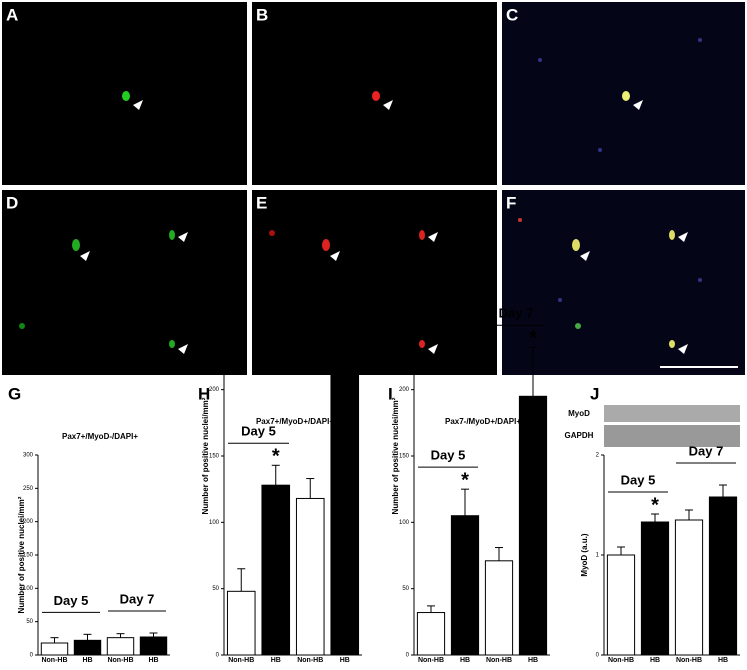 This screenshot has height=670, width=747. Describe the element at coordinates (262, 14) in the screenshot. I see `panel-label: B` at that location.